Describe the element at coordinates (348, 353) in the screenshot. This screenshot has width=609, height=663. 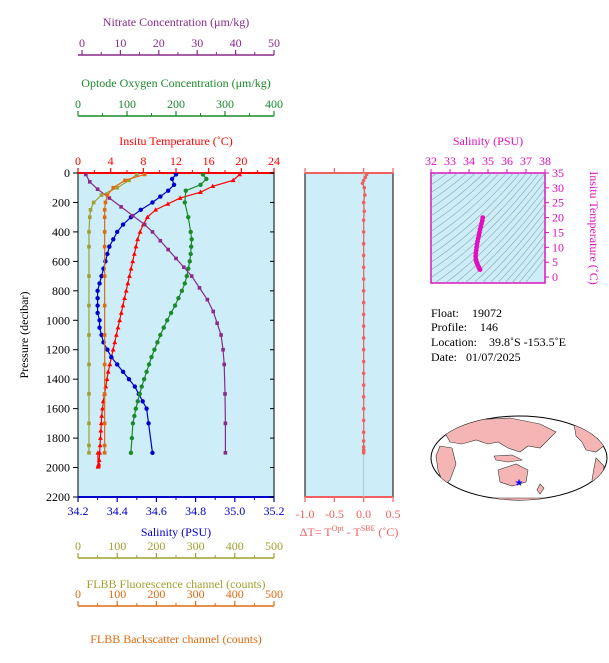
I see `dt-panel: -1.0 -0.5 0.0 0.5 ΔT= TOpt - TSBE (˚C)` at that location.